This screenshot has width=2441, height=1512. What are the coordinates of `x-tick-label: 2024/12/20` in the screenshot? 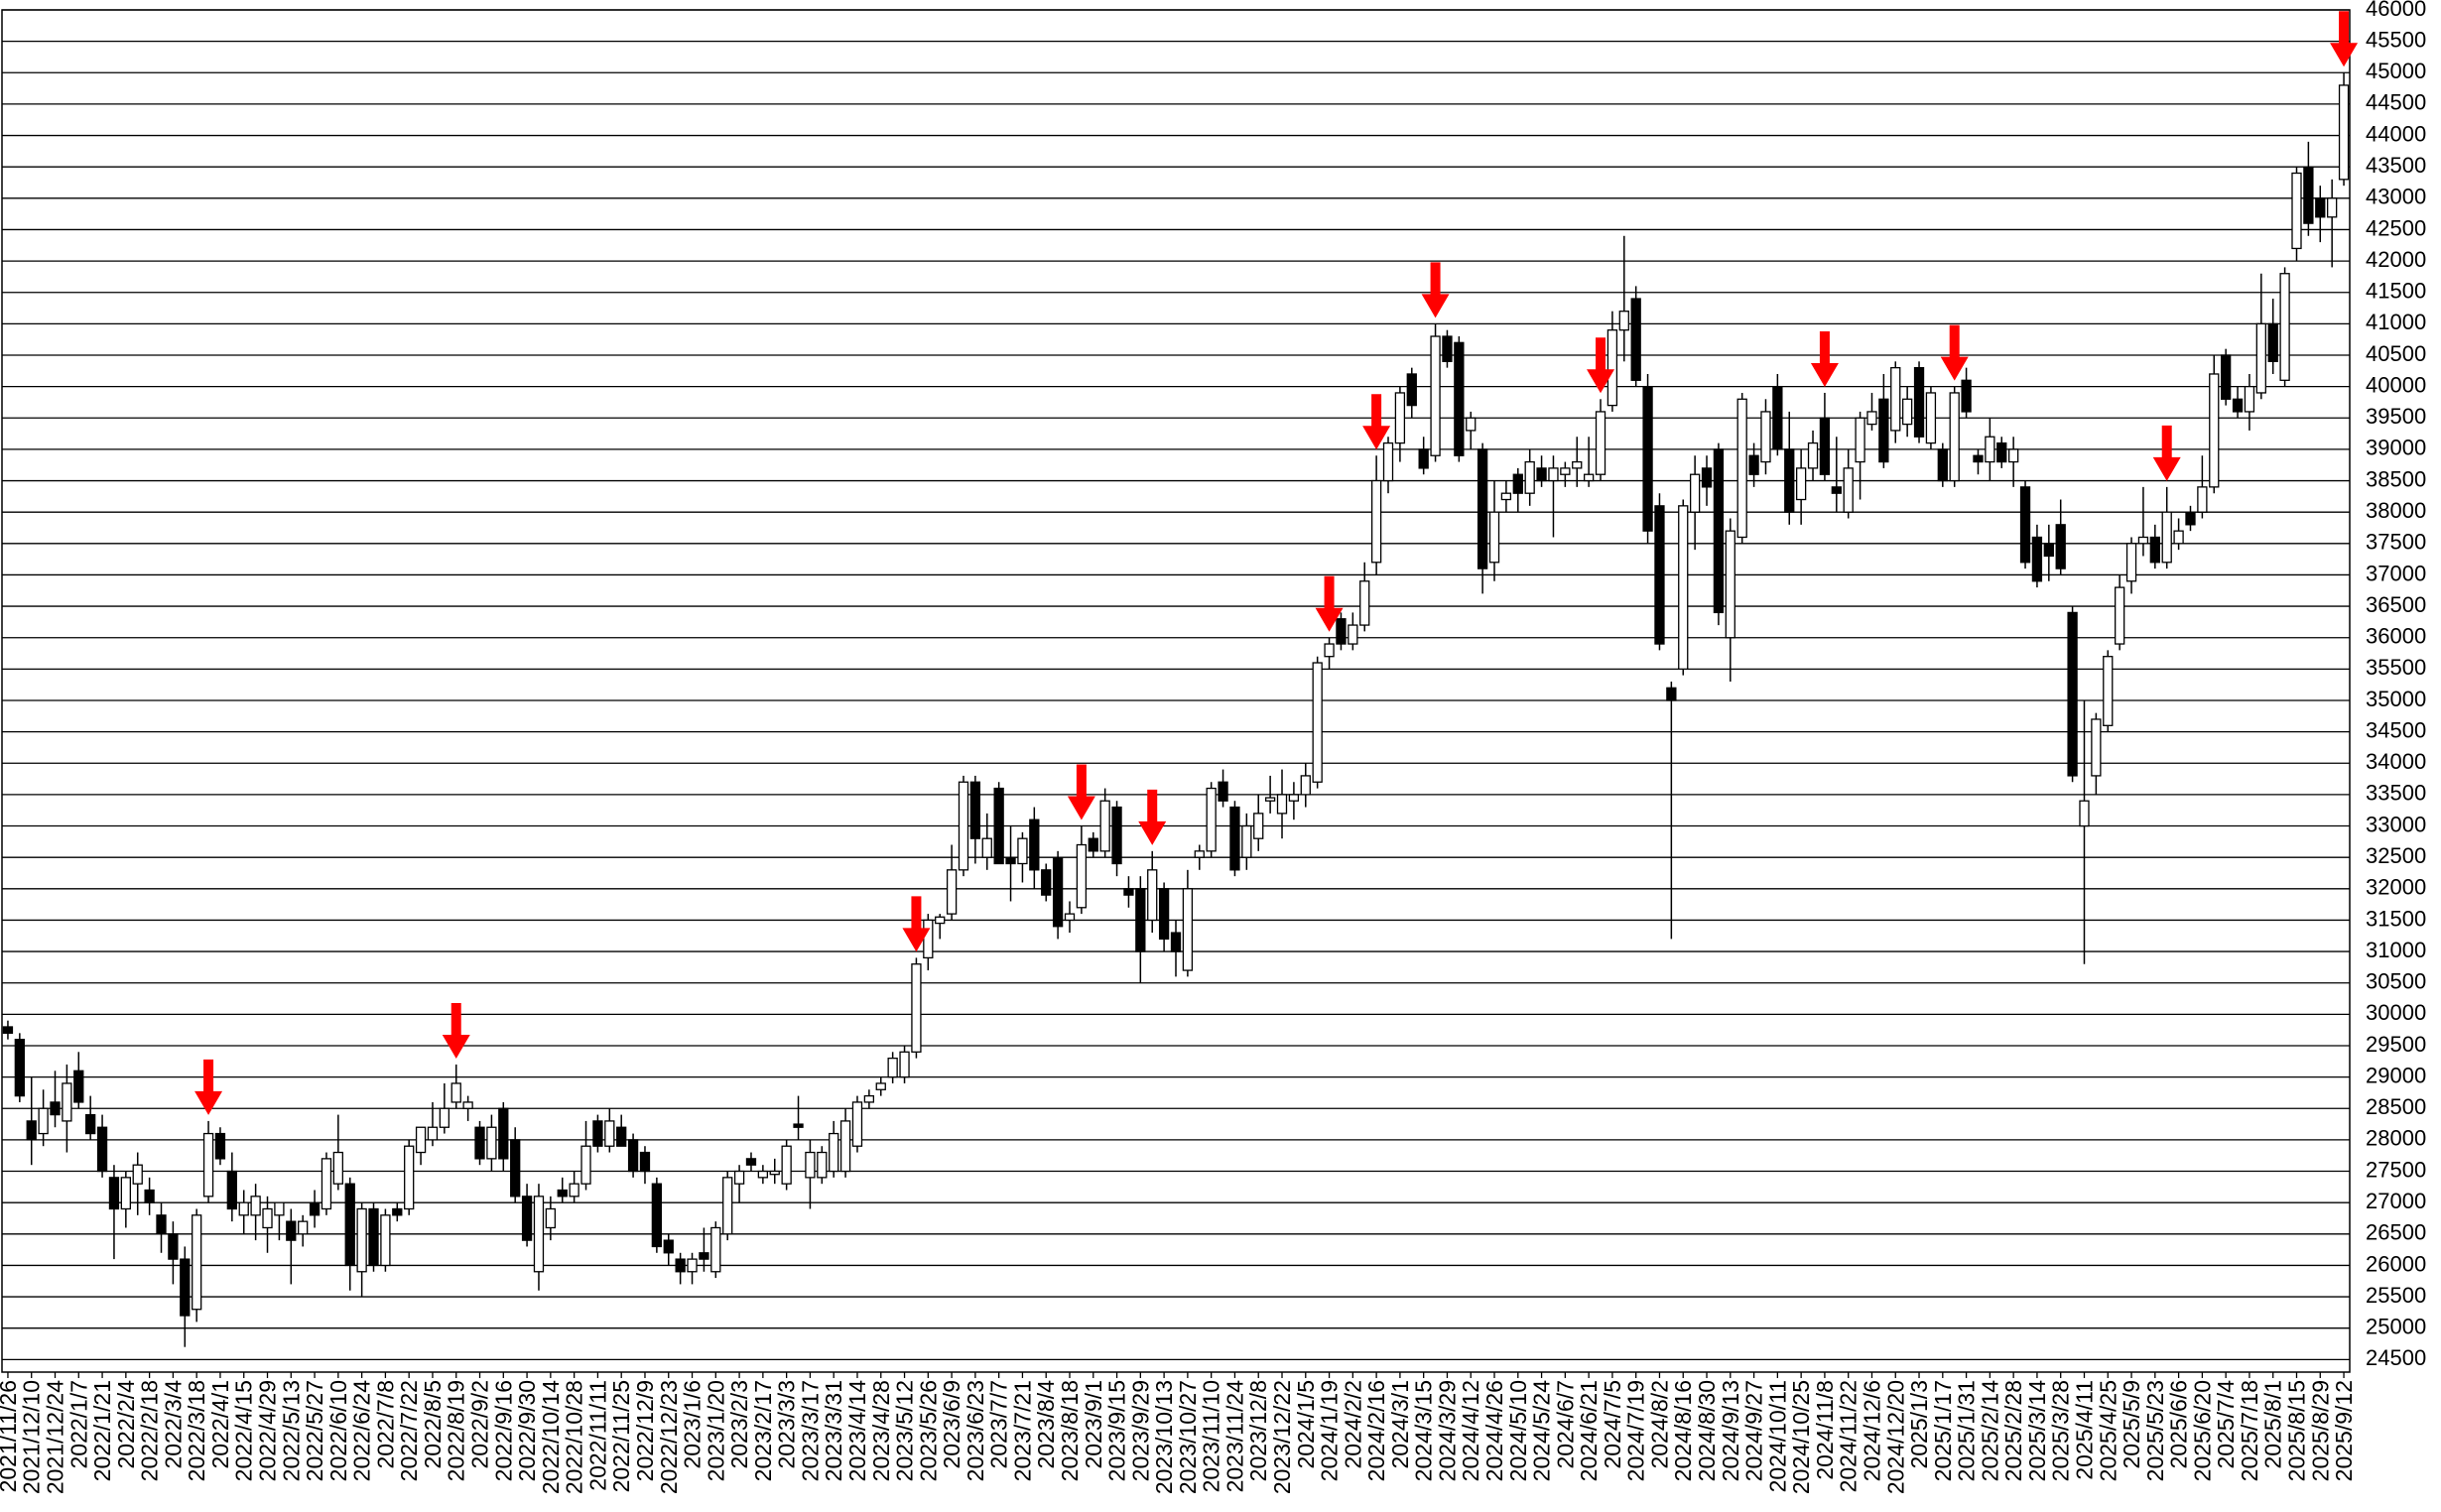 It's located at (1895, 1437).